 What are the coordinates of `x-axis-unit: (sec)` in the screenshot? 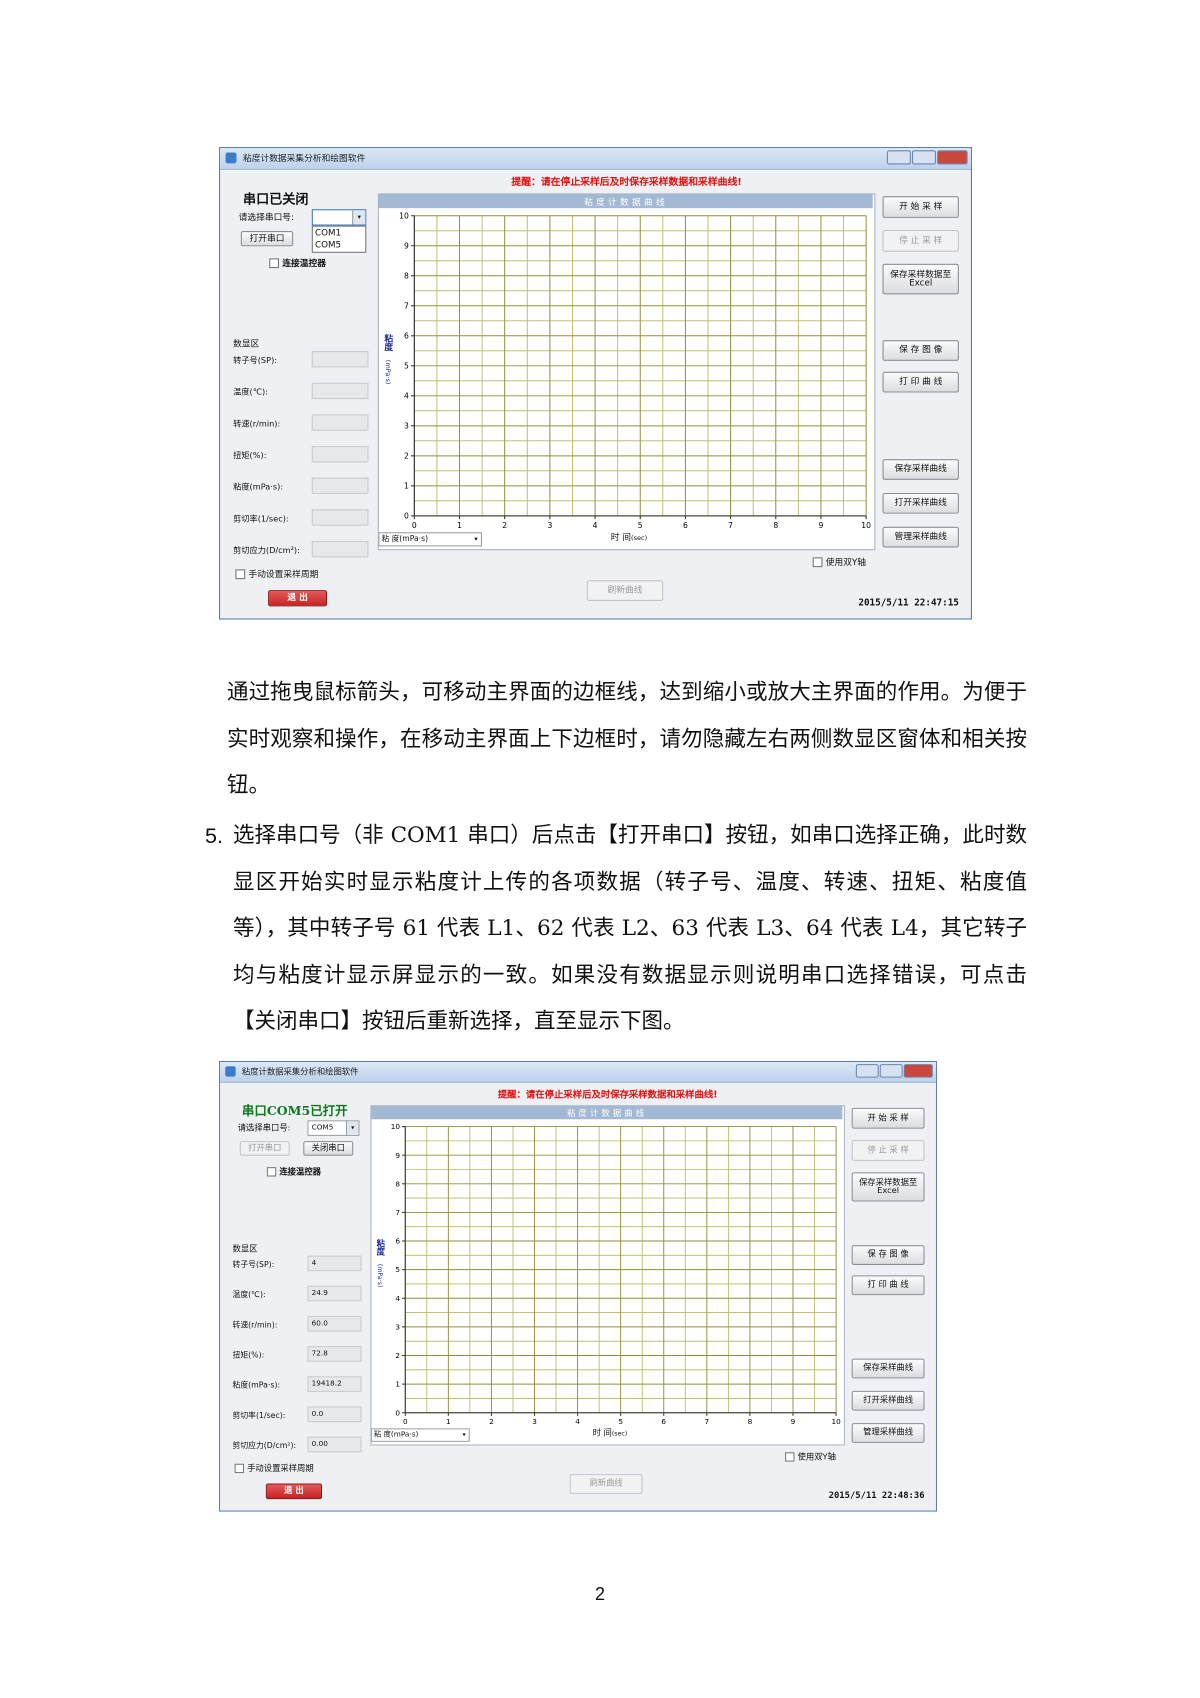 It's located at (639, 538).